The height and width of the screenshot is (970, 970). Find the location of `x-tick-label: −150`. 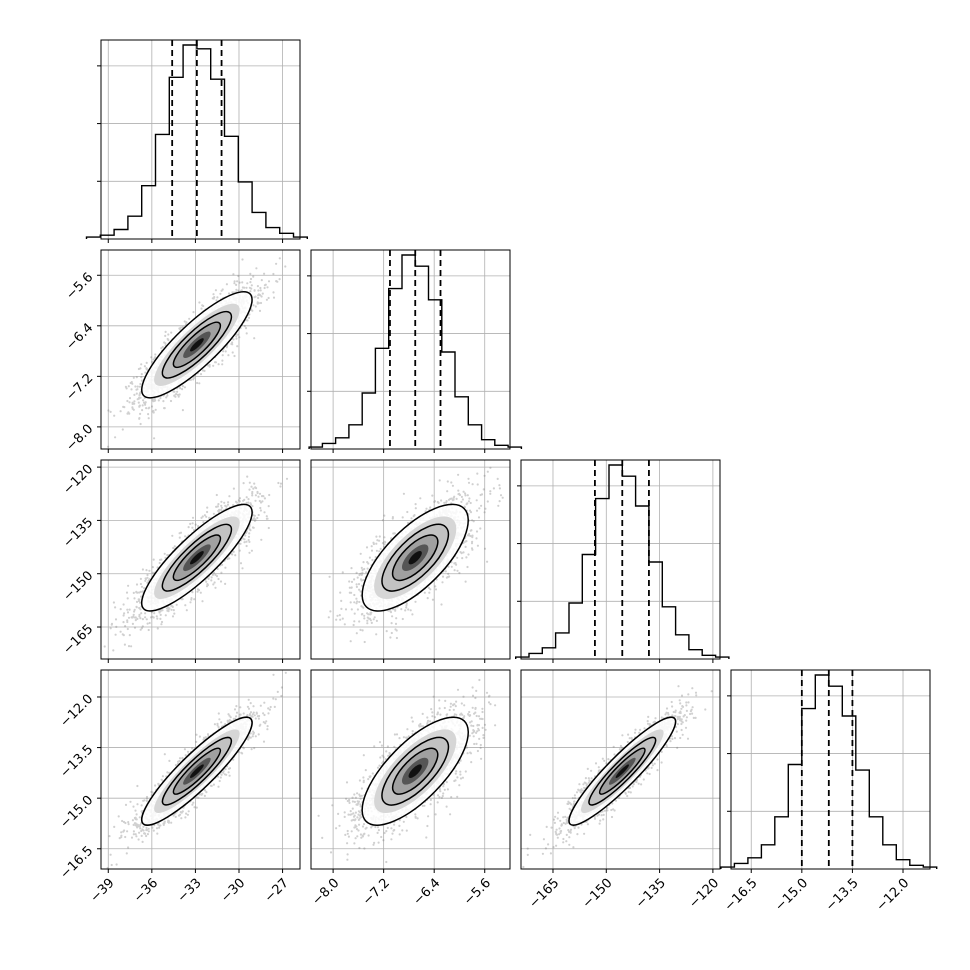

x-tick-label: −150 is located at coordinates (598, 894).